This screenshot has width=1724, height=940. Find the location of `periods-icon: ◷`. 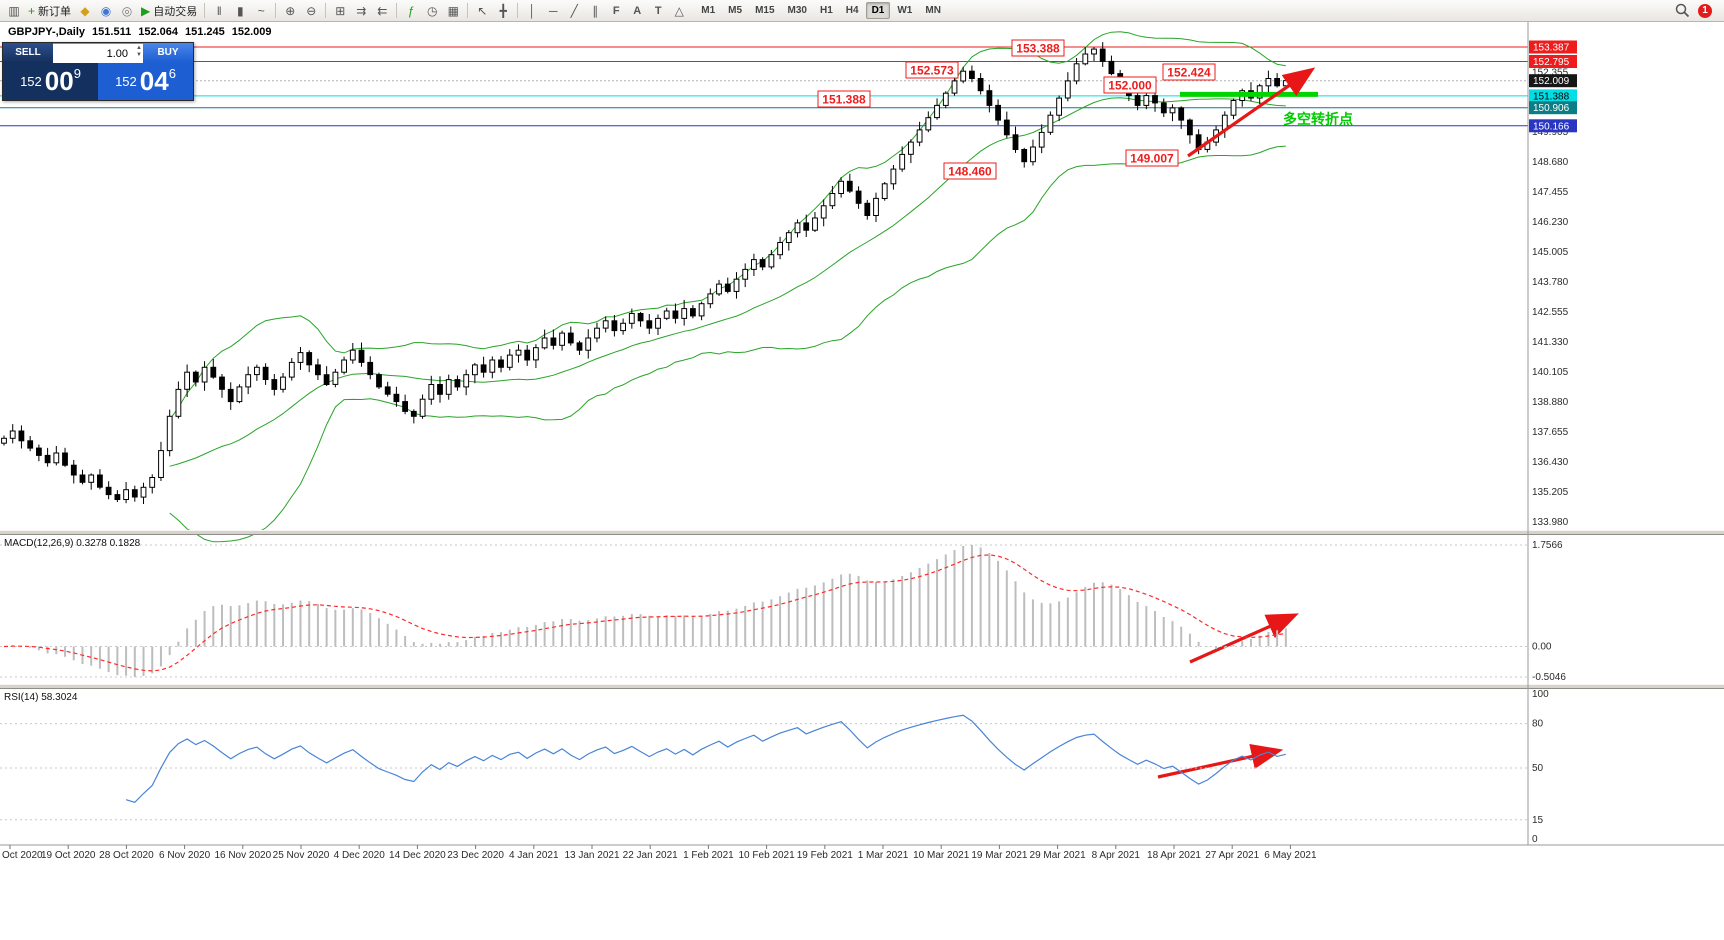

periods-icon: ◷ is located at coordinates (432, 10).